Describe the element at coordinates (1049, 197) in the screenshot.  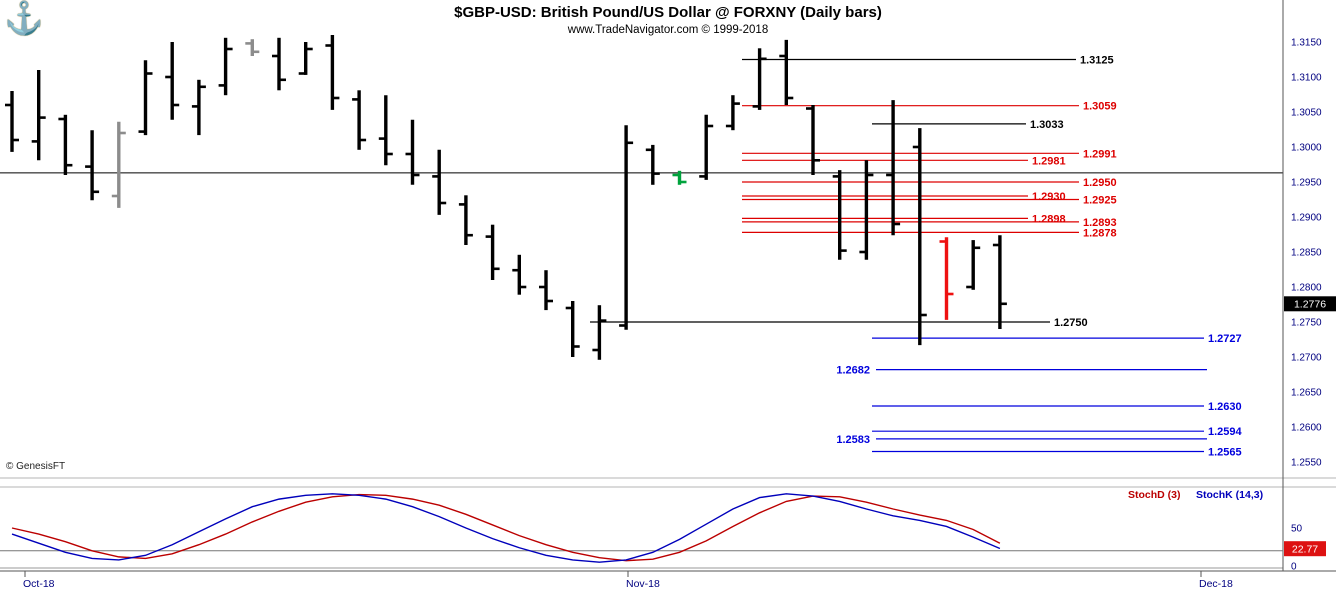
I see `svg-text: 1.2930` at that location.